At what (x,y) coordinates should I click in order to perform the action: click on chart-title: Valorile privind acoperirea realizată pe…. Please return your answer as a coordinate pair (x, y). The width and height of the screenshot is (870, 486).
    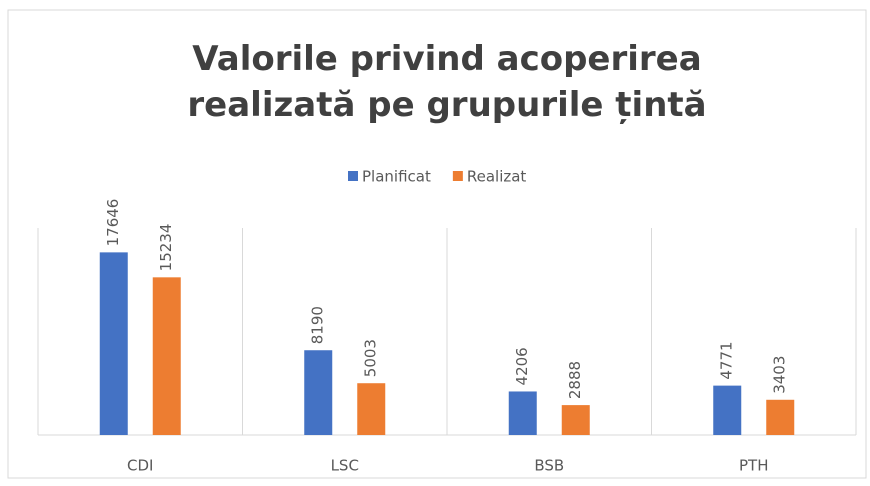
    Looking at the image, I should click on (447, 82).